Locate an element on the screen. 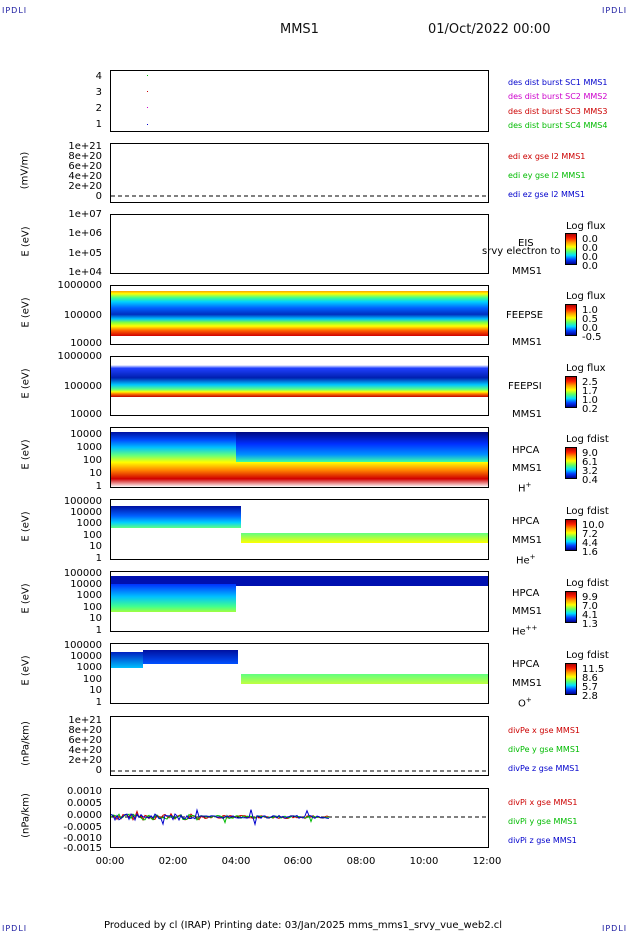  legend-entry: des dist burst SC1 MMS1 is located at coordinates (558, 82).